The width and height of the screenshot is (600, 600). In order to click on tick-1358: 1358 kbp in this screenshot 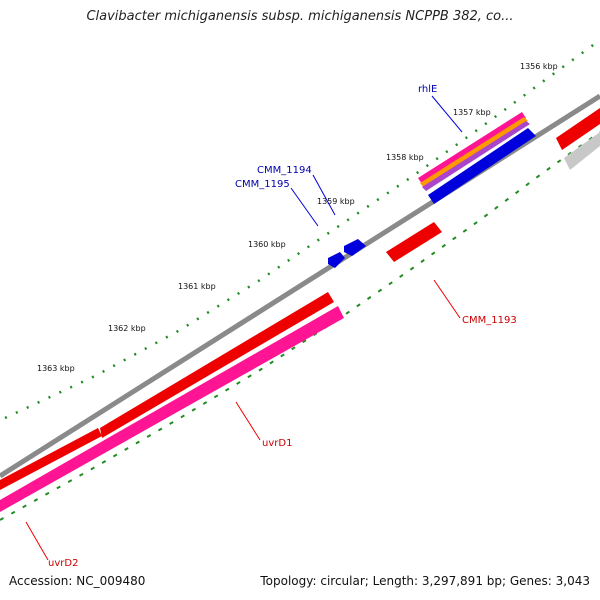, I will do `click(405, 157)`.